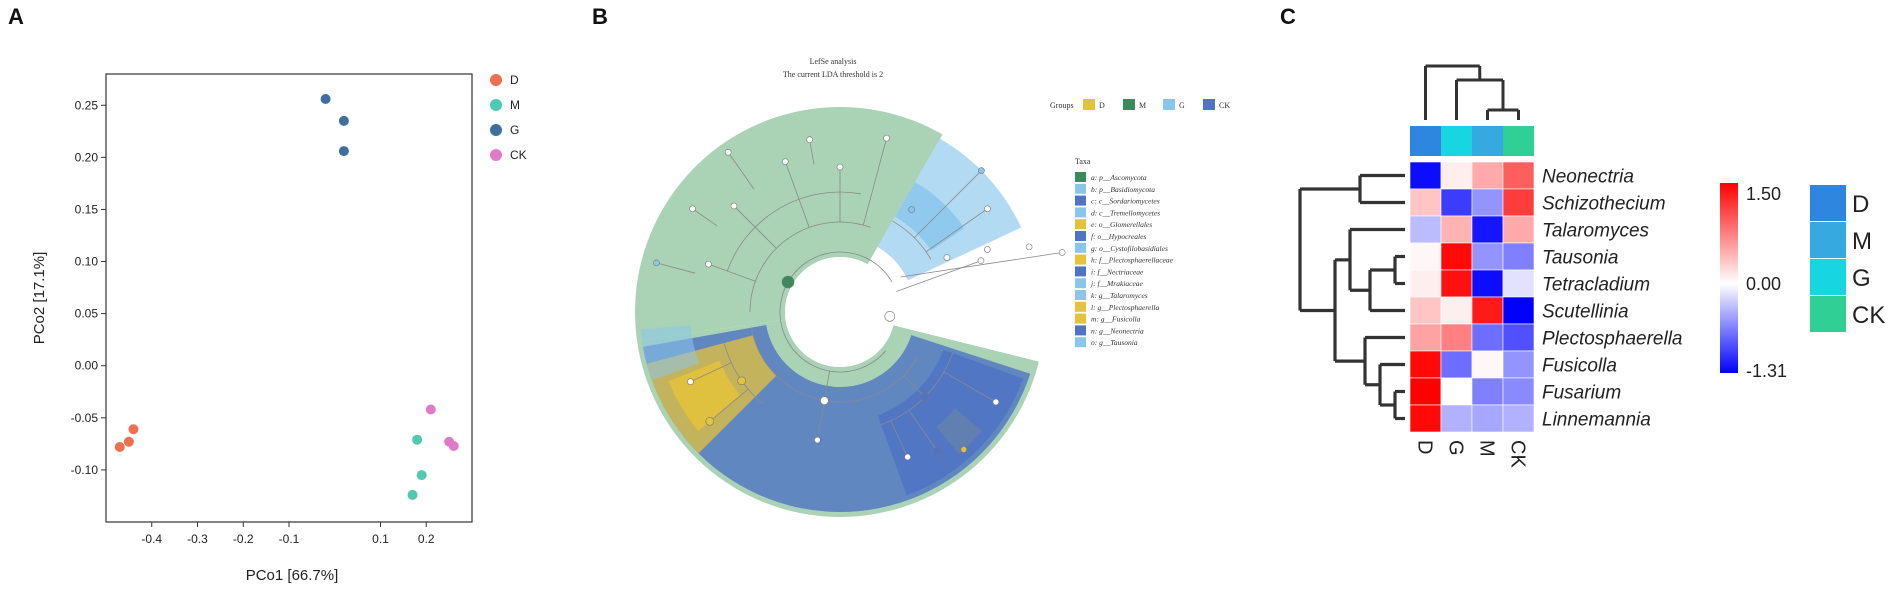 The width and height of the screenshot is (1902, 591). What do you see at coordinates (85, 418) in the screenshot?
I see `pcoa-y-tick-label: -0.05` at bounding box center [85, 418].